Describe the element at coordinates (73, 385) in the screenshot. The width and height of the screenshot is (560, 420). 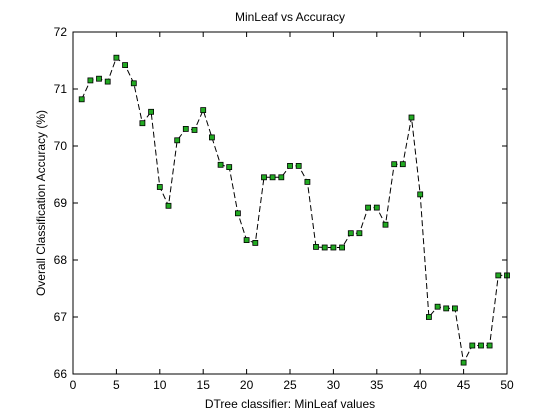
I see `x-tick-label: 0` at that location.